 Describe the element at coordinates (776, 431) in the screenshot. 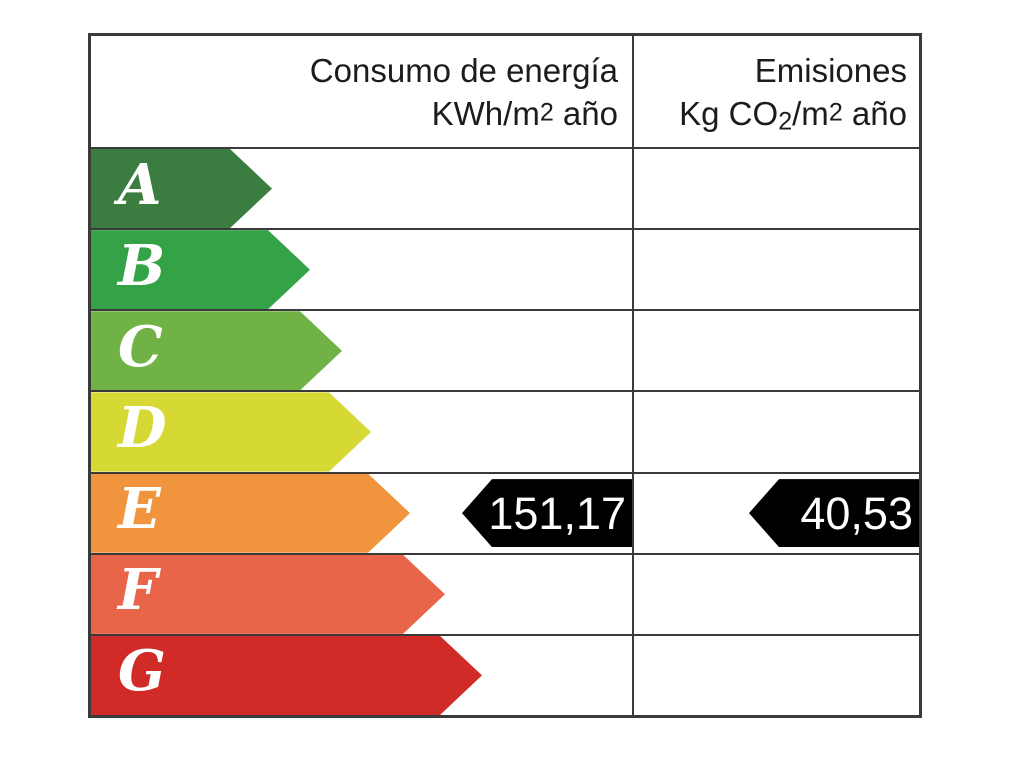

I see `rating-d-emissions-cell` at that location.